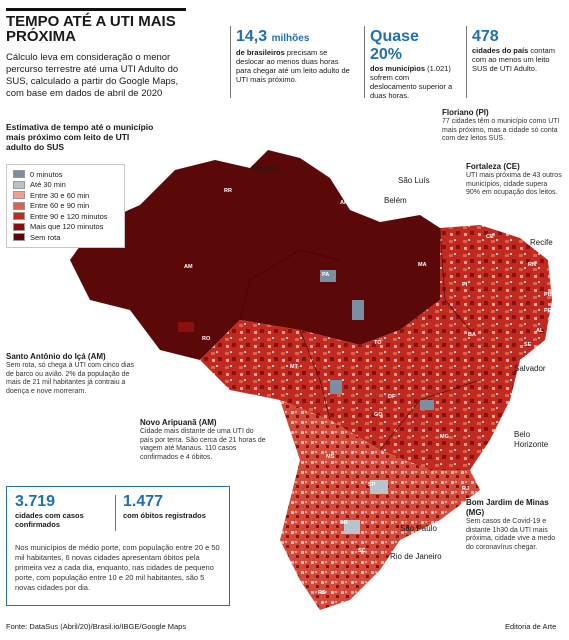 The image size is (569, 640). I want to click on state-label: PR, so click(344, 523).